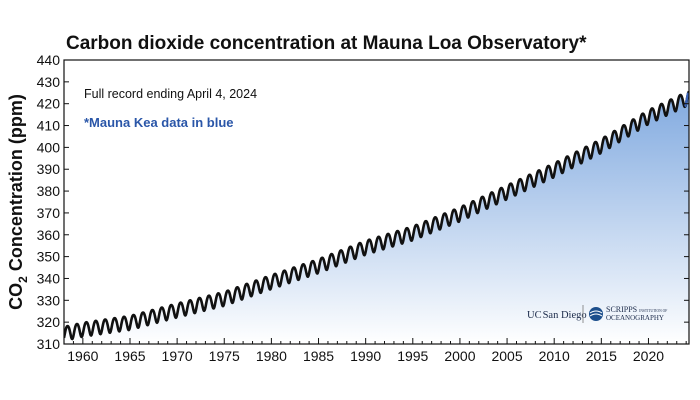 The width and height of the screenshot is (700, 400). What do you see at coordinates (506, 356) in the screenshot?
I see `x-tick-label: 2005` at bounding box center [506, 356].